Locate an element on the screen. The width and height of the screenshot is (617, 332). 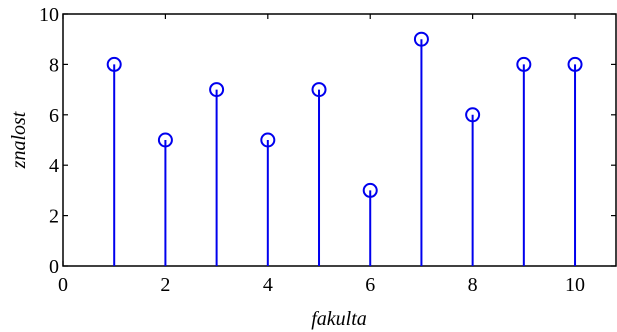
x-tick-label: 10 is located at coordinates (575, 285).